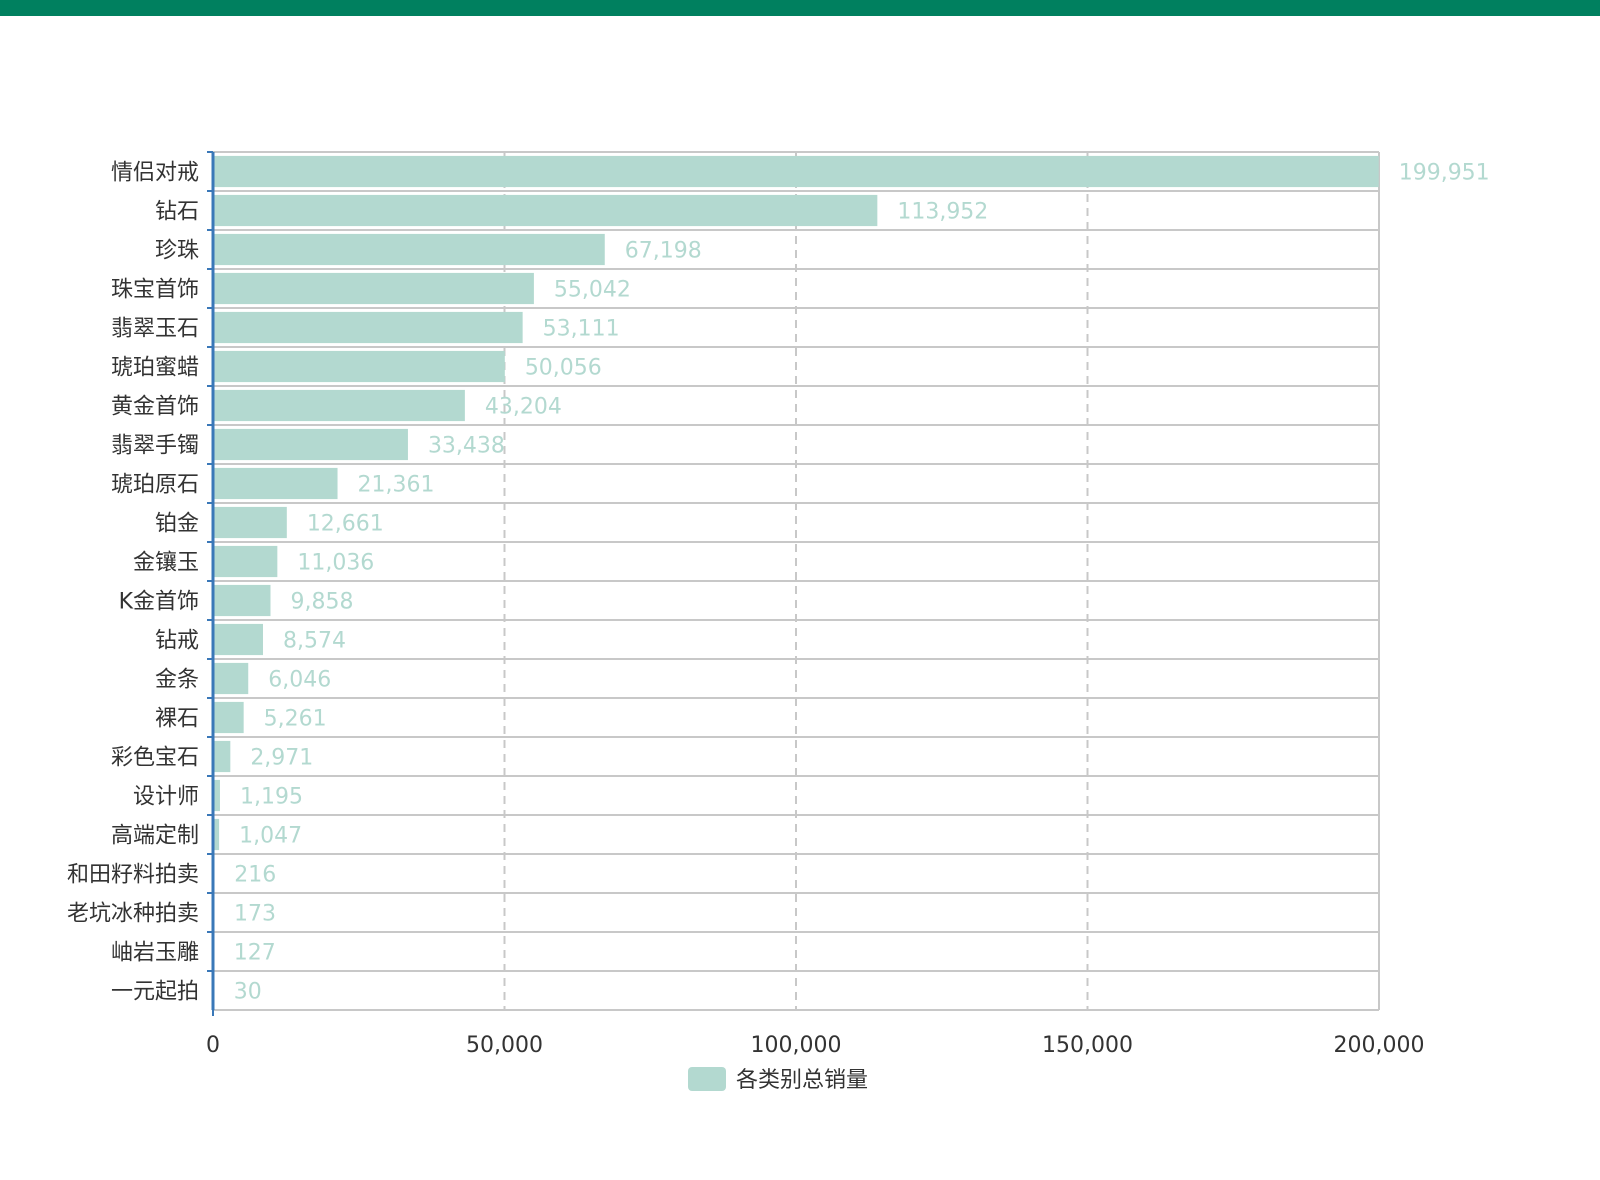 The height and width of the screenshot is (1180, 1600). What do you see at coordinates (345, 524) in the screenshot?
I see `data-label: 12,661` at bounding box center [345, 524].